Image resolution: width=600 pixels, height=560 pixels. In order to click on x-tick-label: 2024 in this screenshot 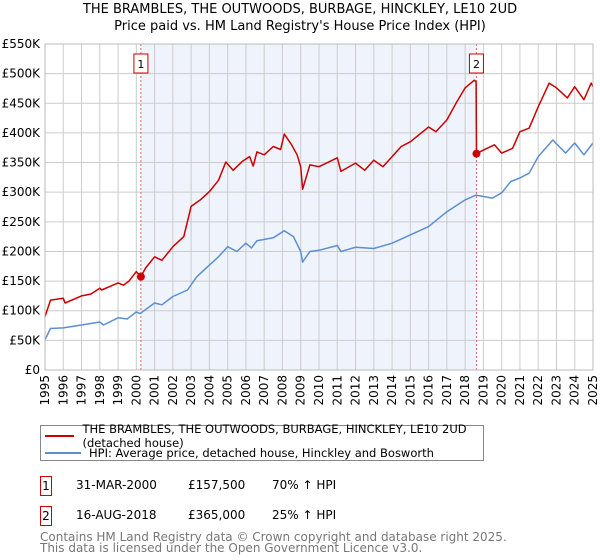, I will do `click(575, 390)`.